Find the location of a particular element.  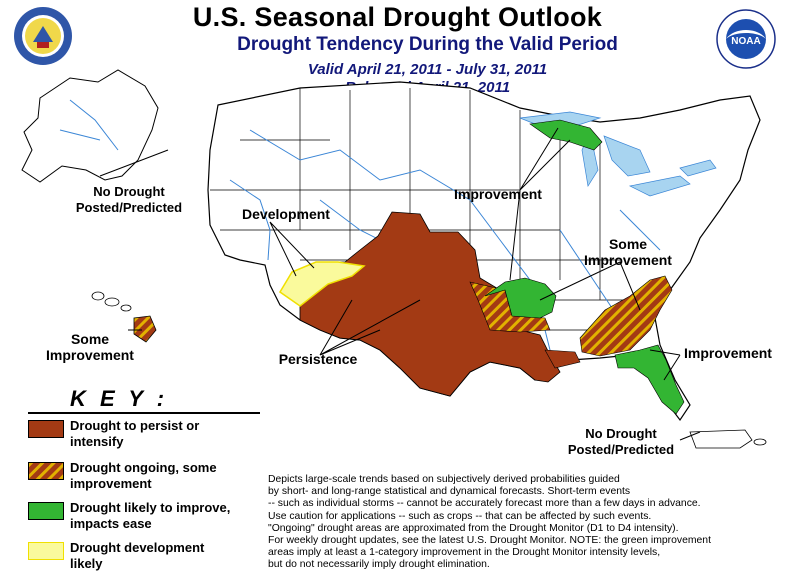

hawaii-islands is located at coordinates (124, 317).